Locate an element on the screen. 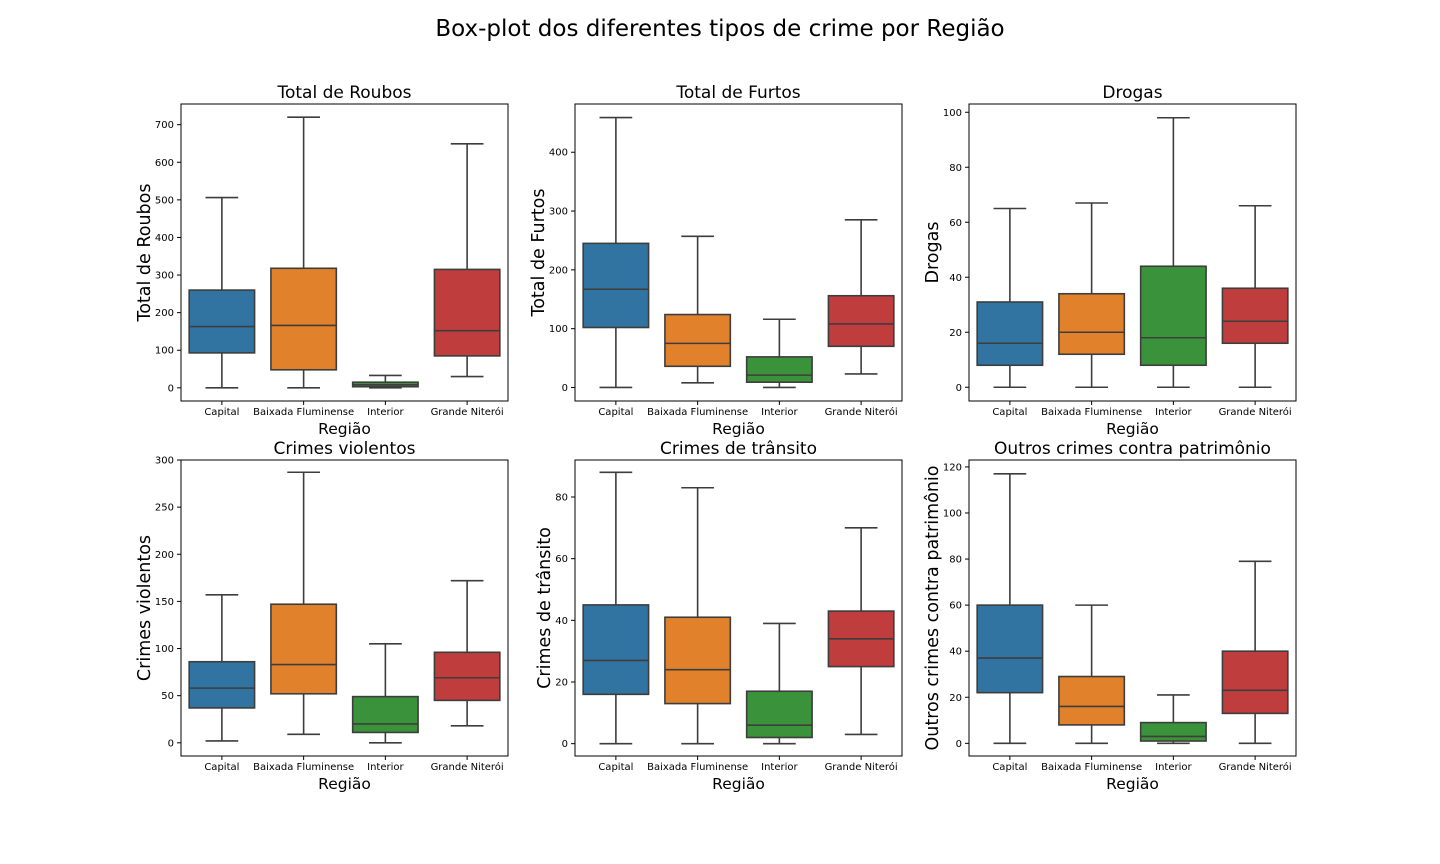 The image size is (1440, 864). subplot-title: Outros crimes contra patrimônio is located at coordinates (1132, 449).